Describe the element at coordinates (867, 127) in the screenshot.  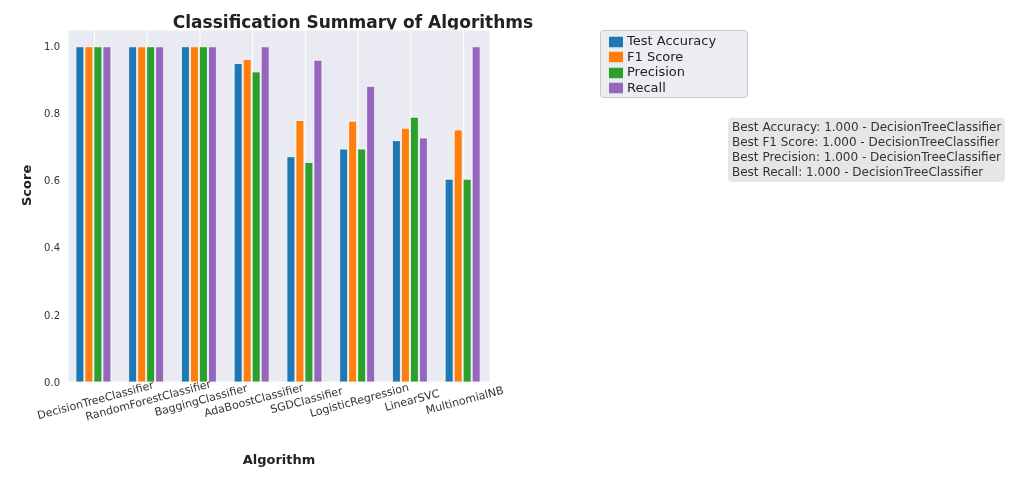
I see `text: Best Accuracy: 1.000 - DecisionTreeClassifier` at that location.